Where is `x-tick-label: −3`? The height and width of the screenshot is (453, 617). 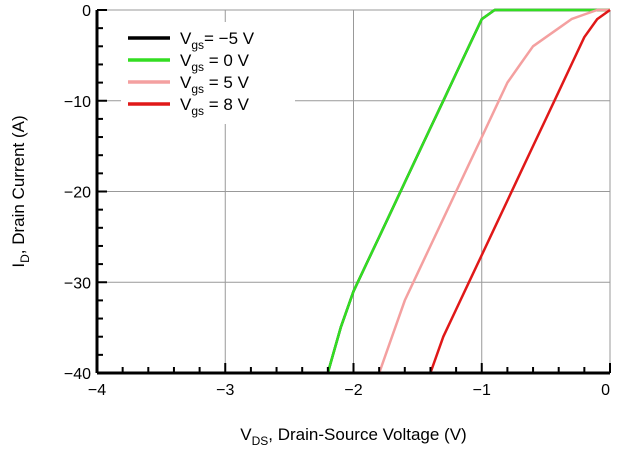
x-tick-label: −3 is located at coordinates (225, 390).